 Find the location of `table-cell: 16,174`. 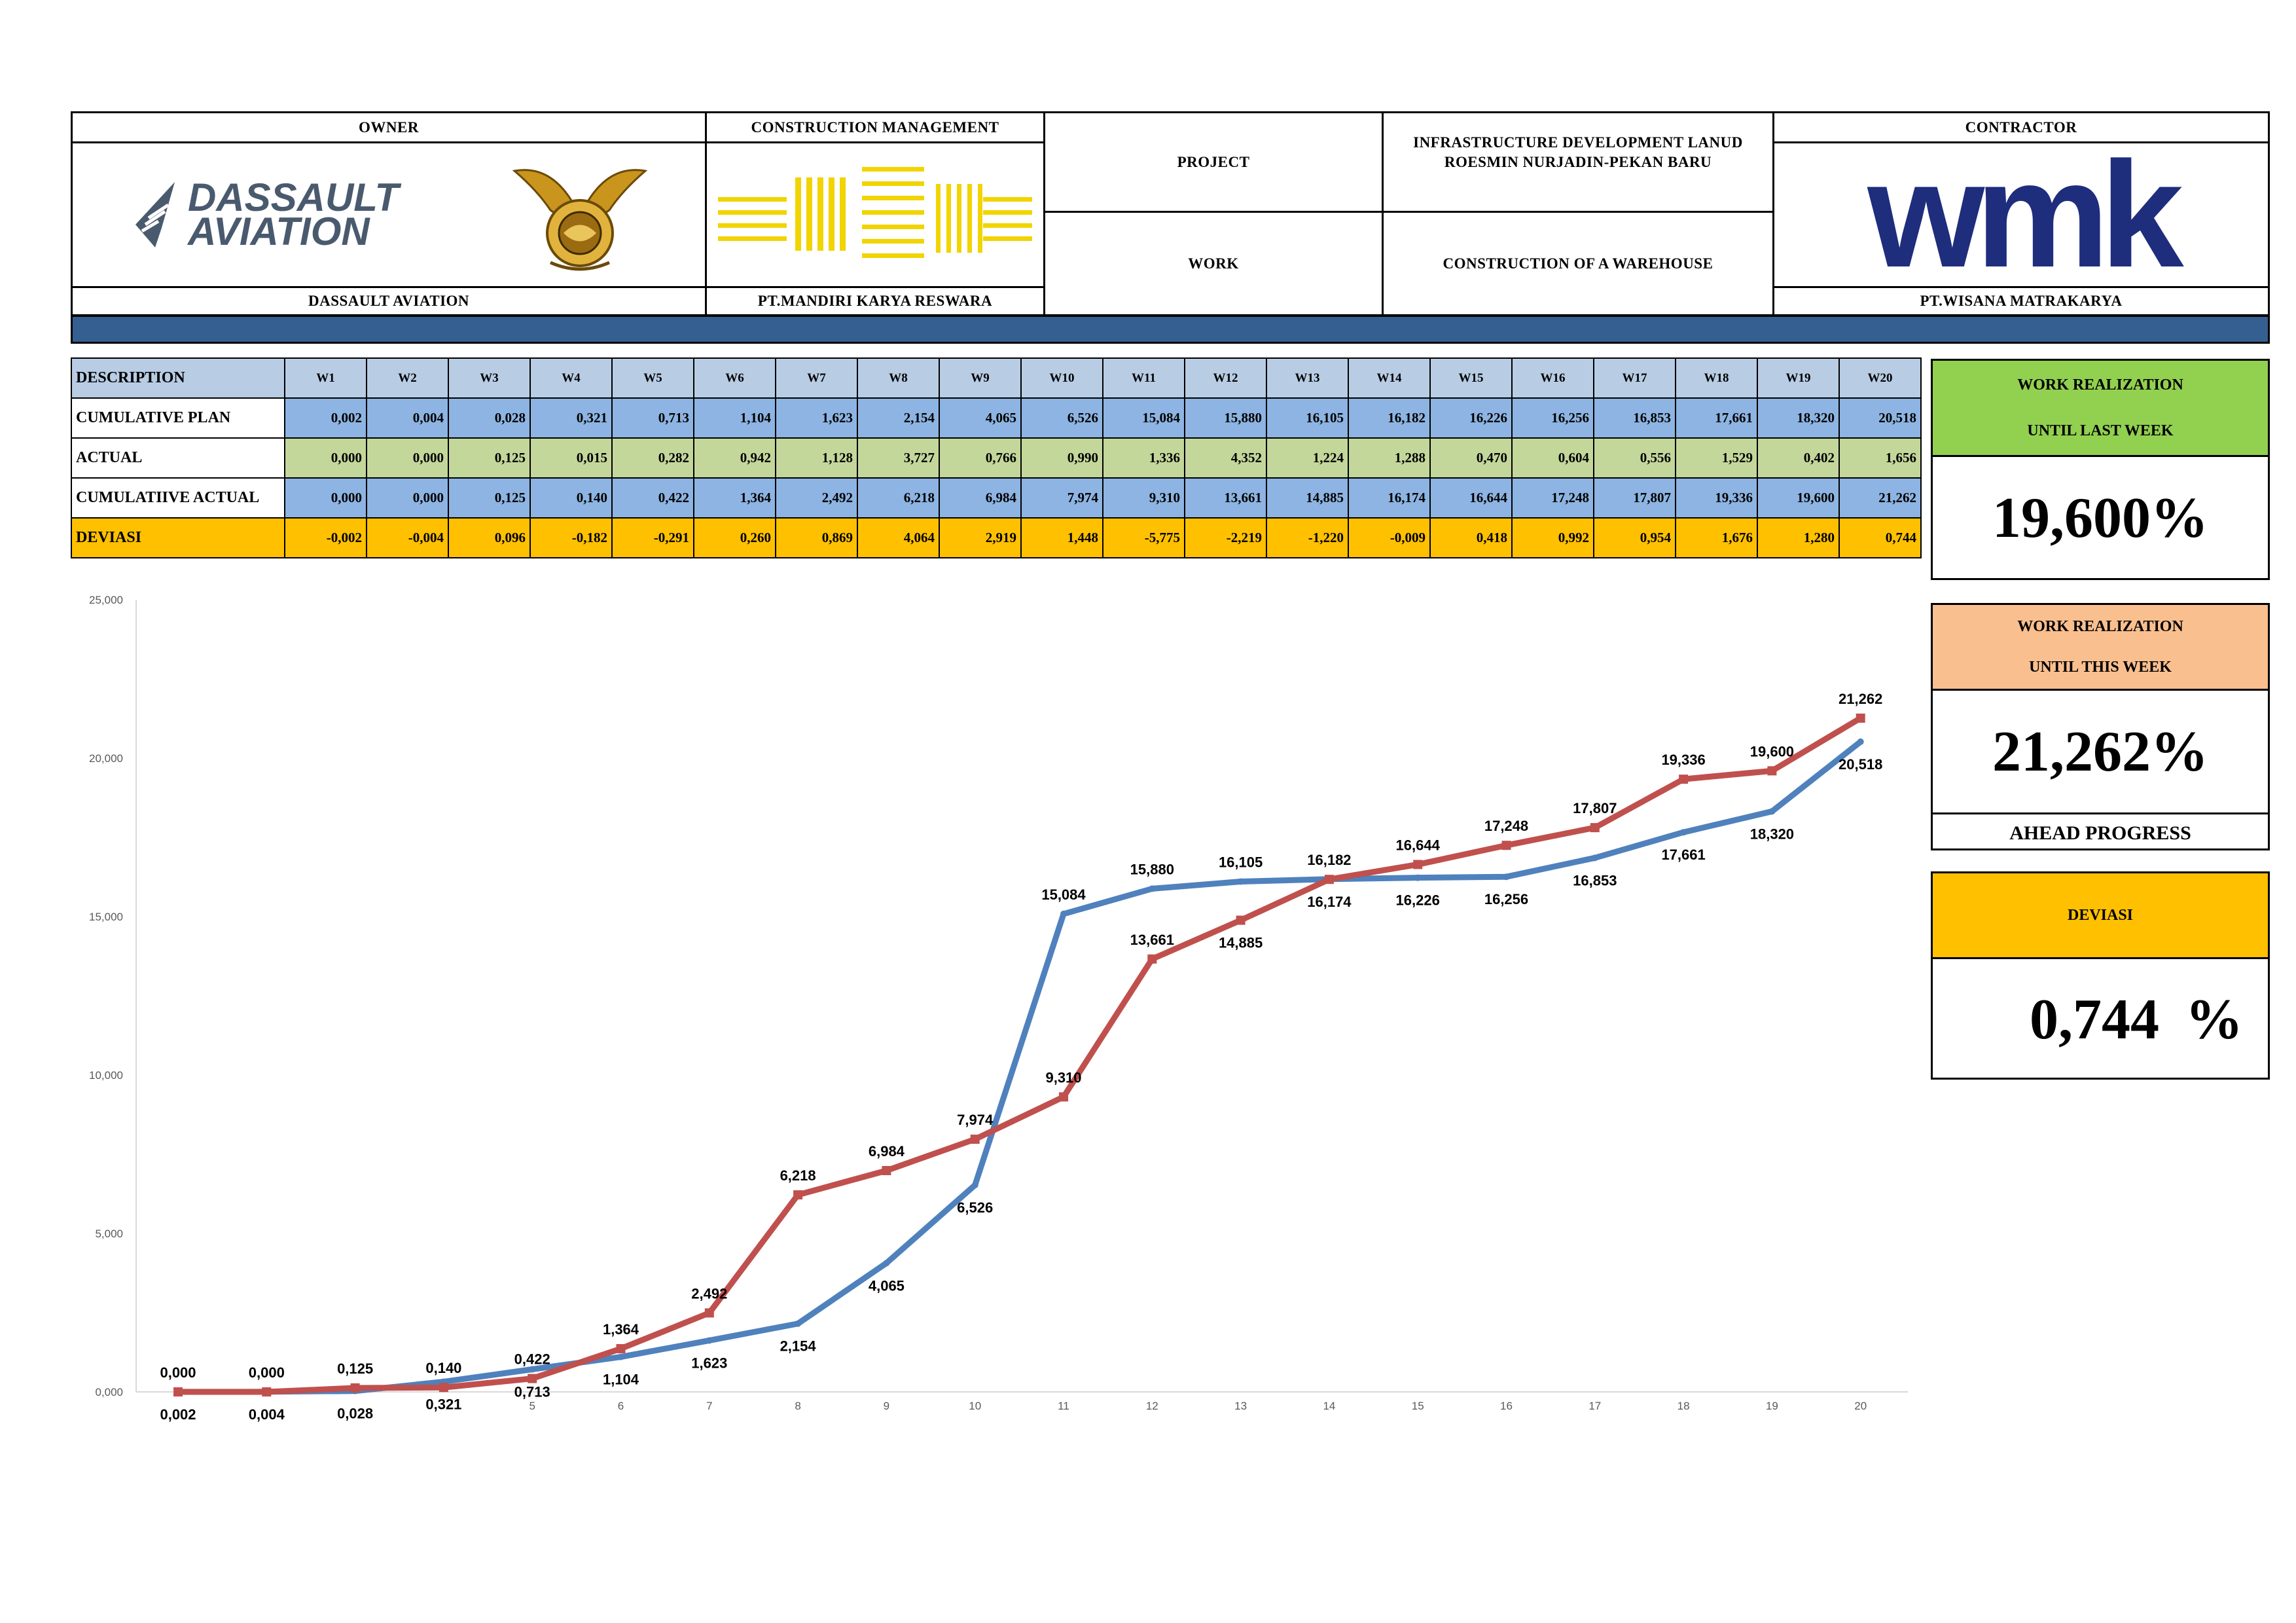

table-cell: 16,174 is located at coordinates (1389, 498).